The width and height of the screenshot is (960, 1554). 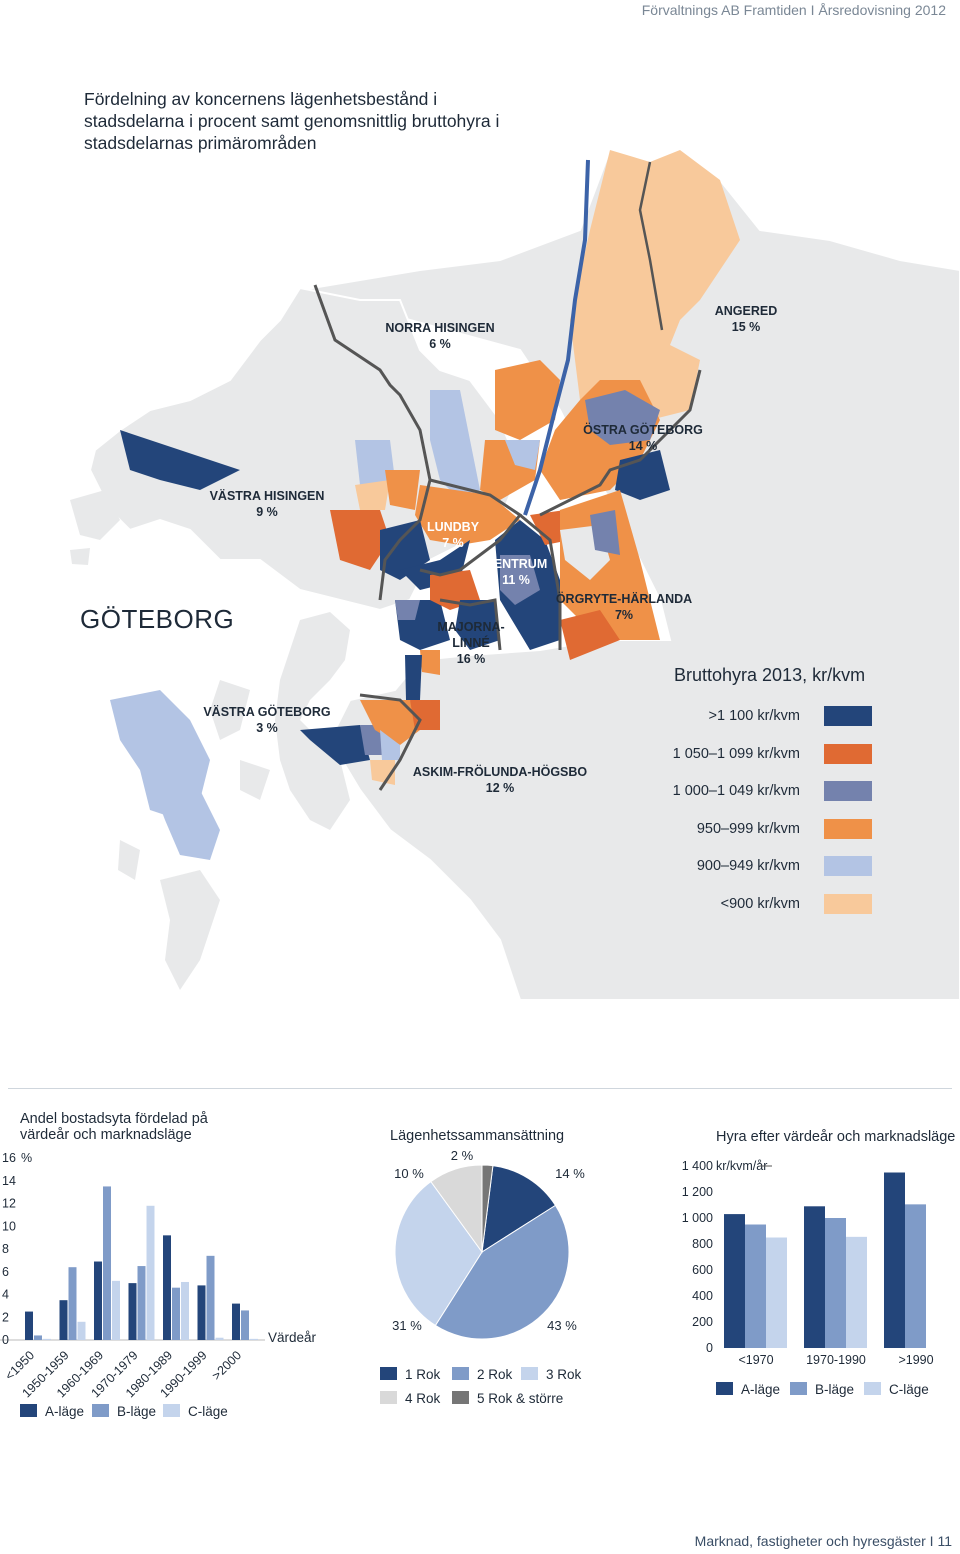 I want to click on pie-label: 43 %, so click(x=562, y=1325).